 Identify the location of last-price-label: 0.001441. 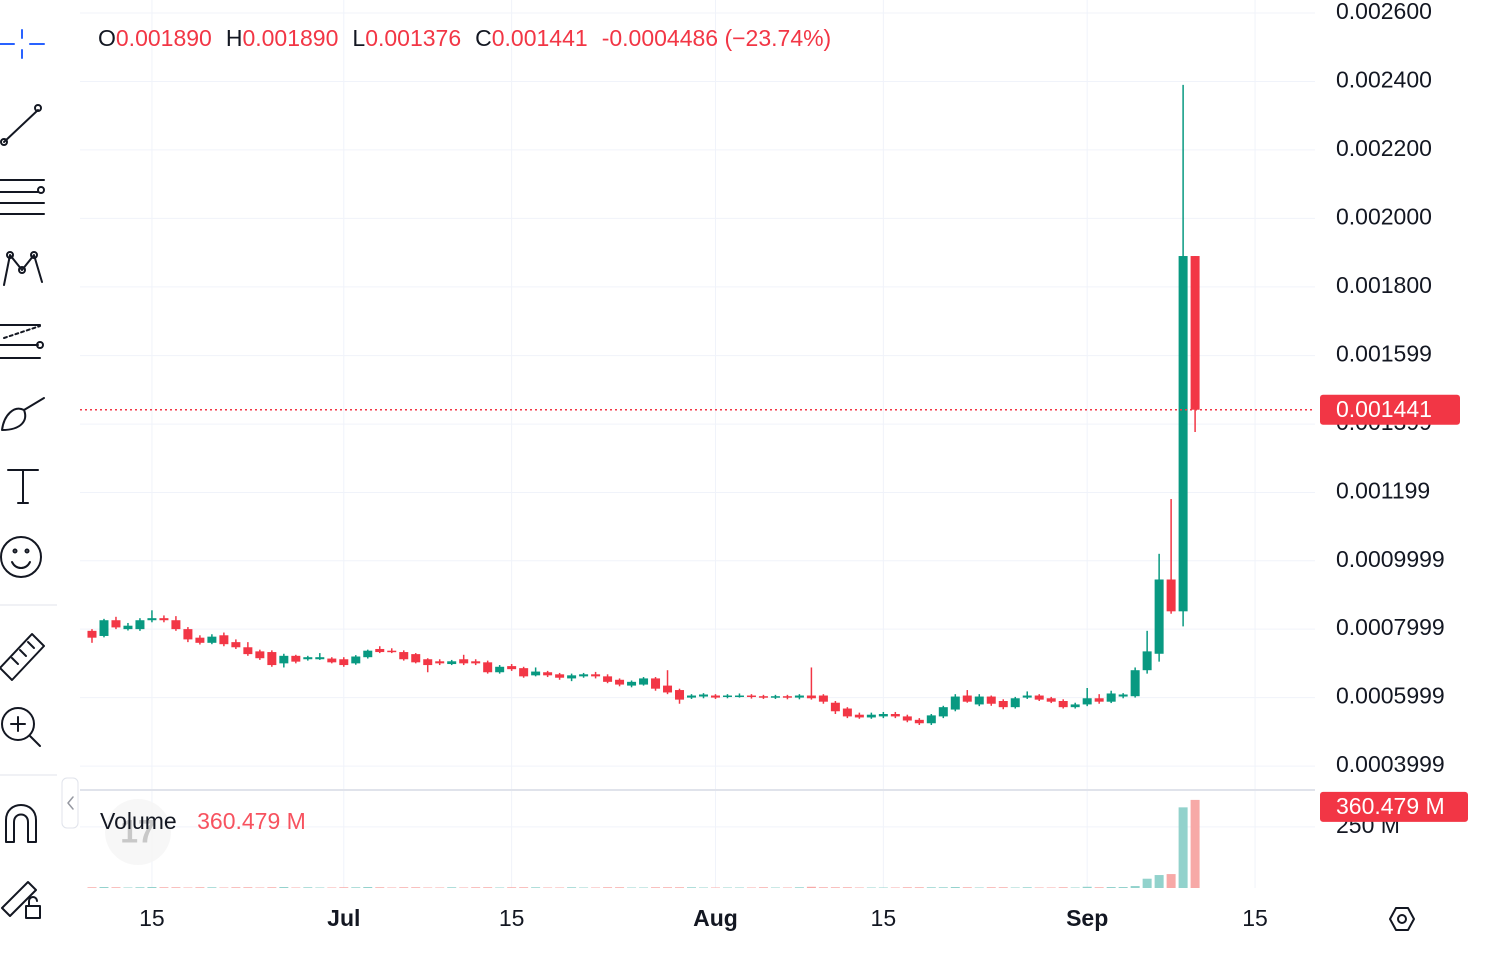
(1384, 409).